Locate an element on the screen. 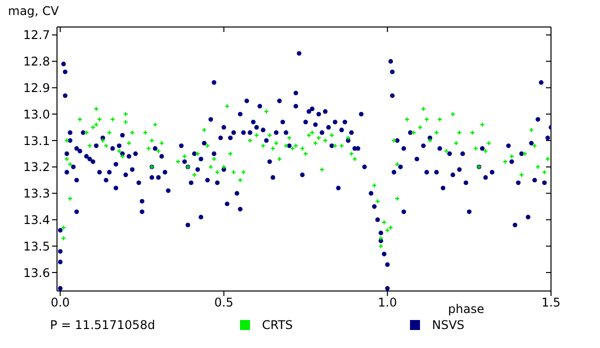 The width and height of the screenshot is (600, 348). y-tick-label: 13.5 is located at coordinates (36, 246).